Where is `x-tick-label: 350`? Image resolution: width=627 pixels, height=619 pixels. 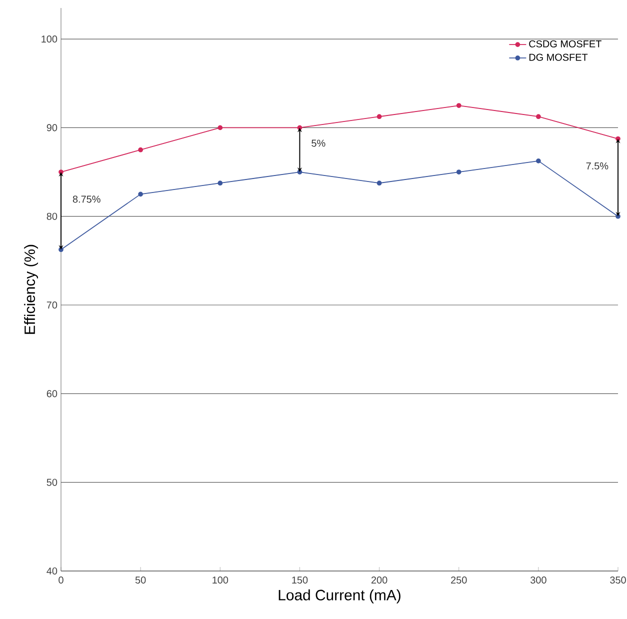 x-tick-label: 350 is located at coordinates (618, 580).